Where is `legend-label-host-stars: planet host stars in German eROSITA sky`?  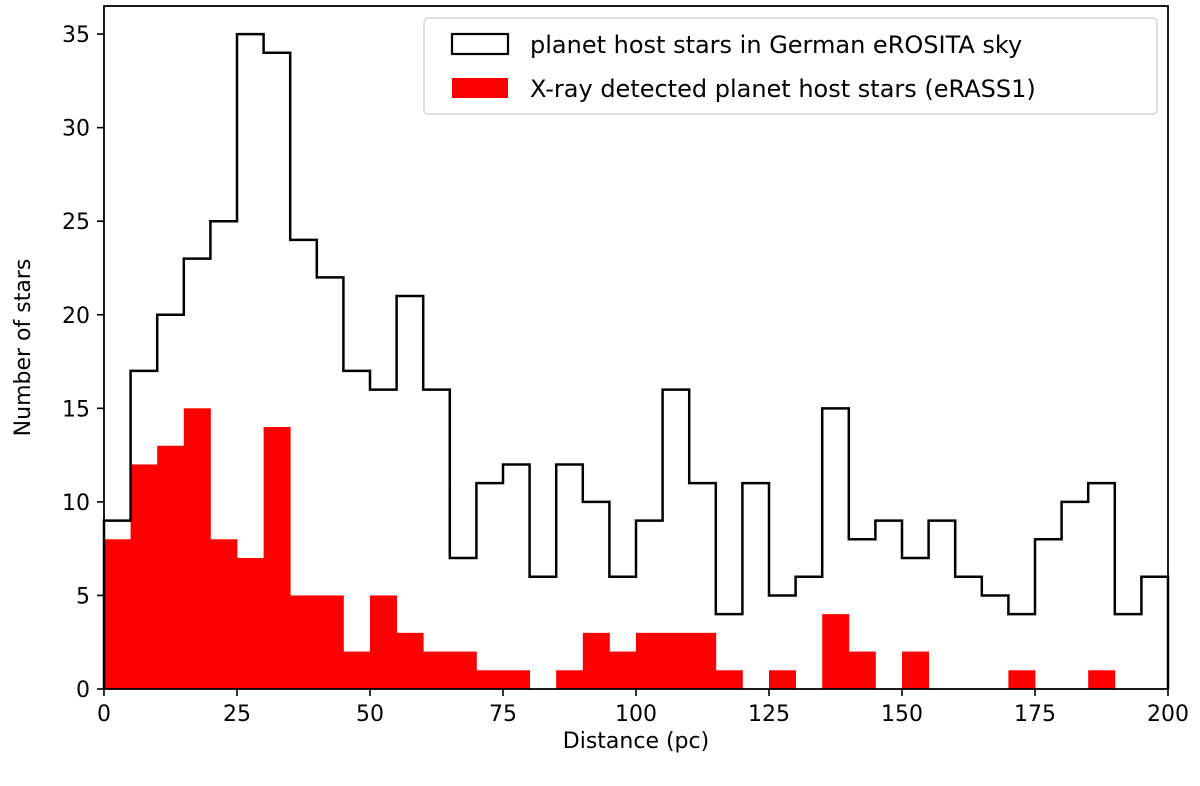 legend-label-host-stars: planet host stars in German eROSITA sky is located at coordinates (776, 45).